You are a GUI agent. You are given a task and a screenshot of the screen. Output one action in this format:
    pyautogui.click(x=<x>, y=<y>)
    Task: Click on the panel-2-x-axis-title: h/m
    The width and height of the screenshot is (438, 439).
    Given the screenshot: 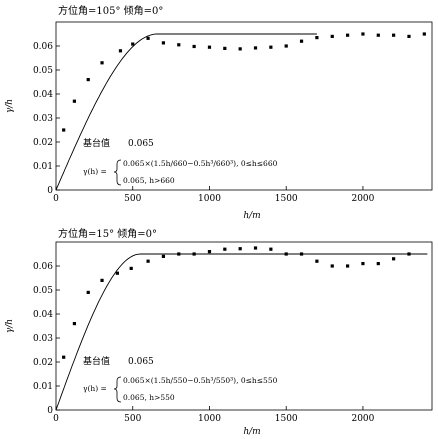 What is the action you would take?
    pyautogui.click(x=251, y=432)
    